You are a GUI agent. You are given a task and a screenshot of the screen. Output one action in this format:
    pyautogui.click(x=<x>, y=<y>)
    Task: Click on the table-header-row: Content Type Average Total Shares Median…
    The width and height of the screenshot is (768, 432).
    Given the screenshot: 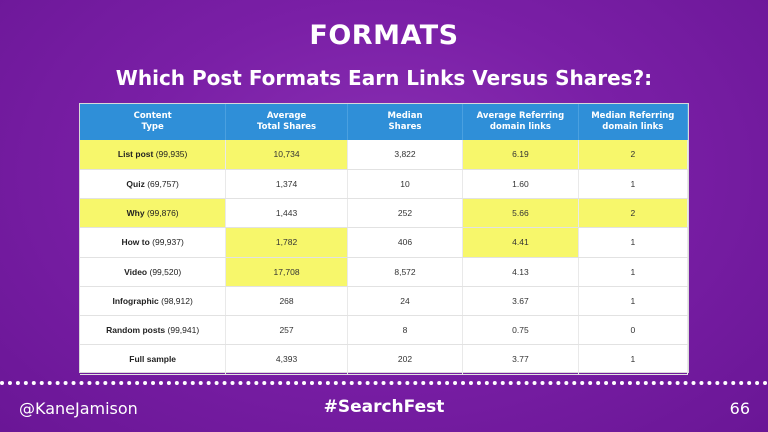 What is the action you would take?
    pyautogui.click(x=384, y=122)
    